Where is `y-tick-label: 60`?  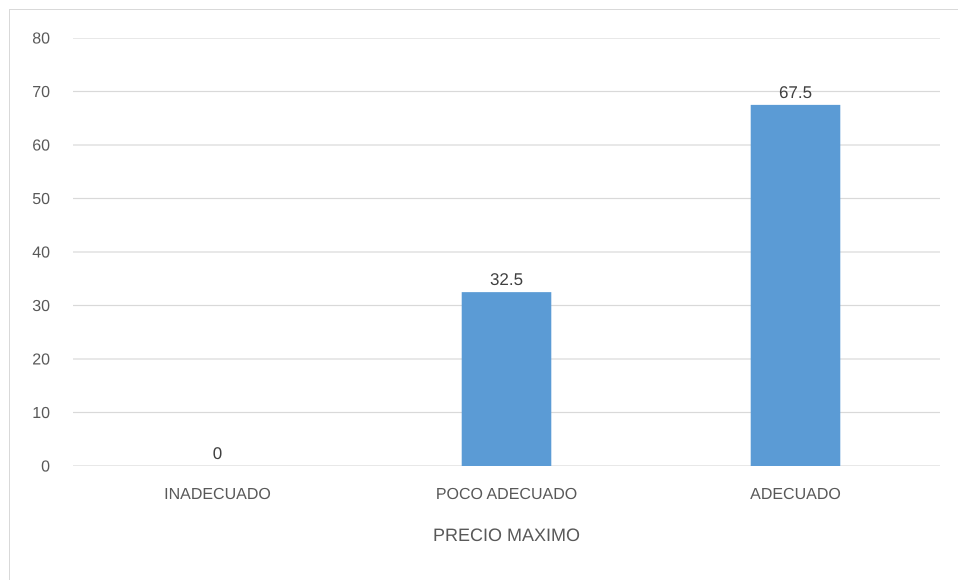
y-tick-label: 60 is located at coordinates (41, 146).